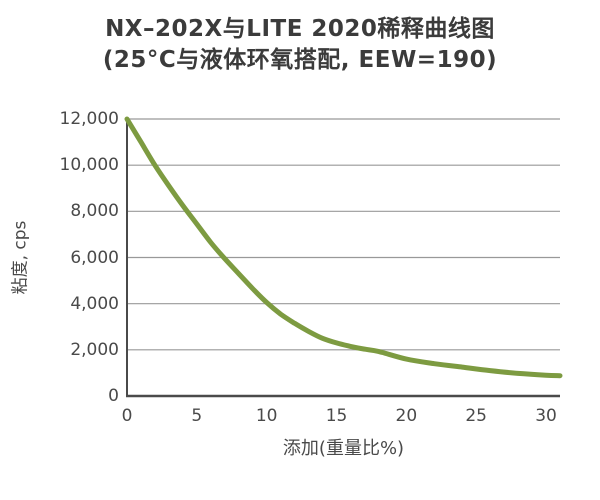 The width and height of the screenshot is (600, 500). Describe the element at coordinates (89, 119) in the screenshot. I see `y-tick-label-12000: 12,000` at that location.